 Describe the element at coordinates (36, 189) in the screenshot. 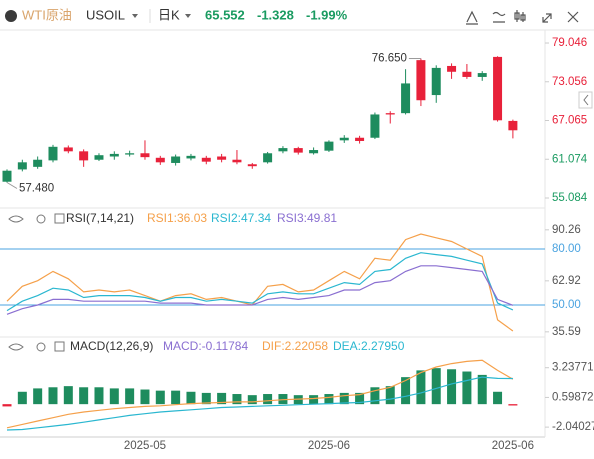

I see `annotation: 57.480` at that location.